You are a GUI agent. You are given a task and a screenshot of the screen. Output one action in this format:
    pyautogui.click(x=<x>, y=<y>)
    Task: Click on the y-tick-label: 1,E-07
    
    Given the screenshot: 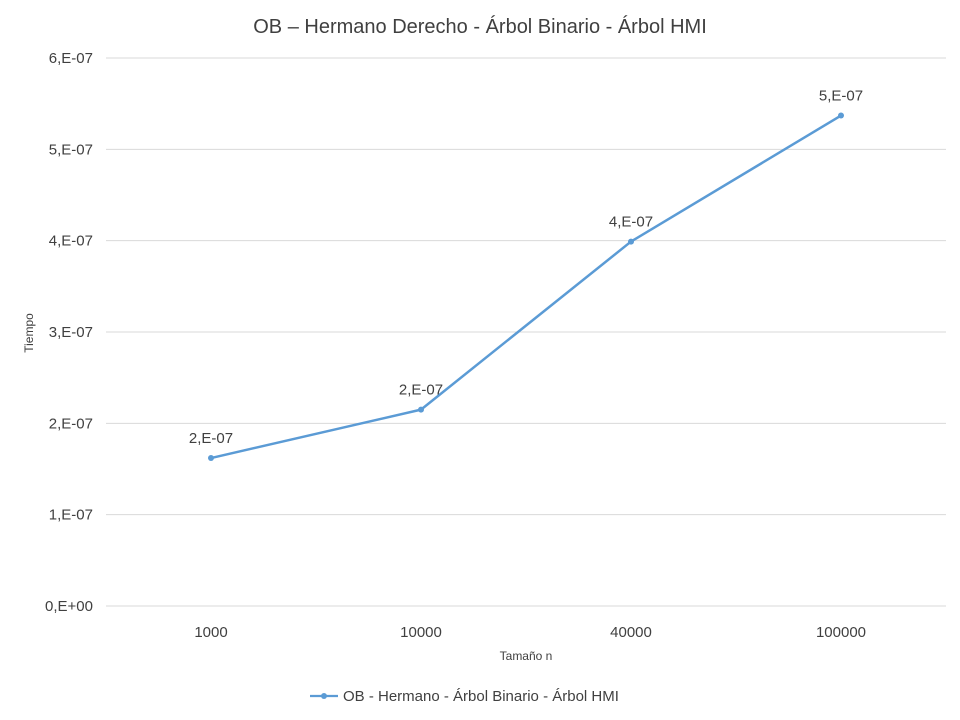 What is the action you would take?
    pyautogui.click(x=71, y=515)
    